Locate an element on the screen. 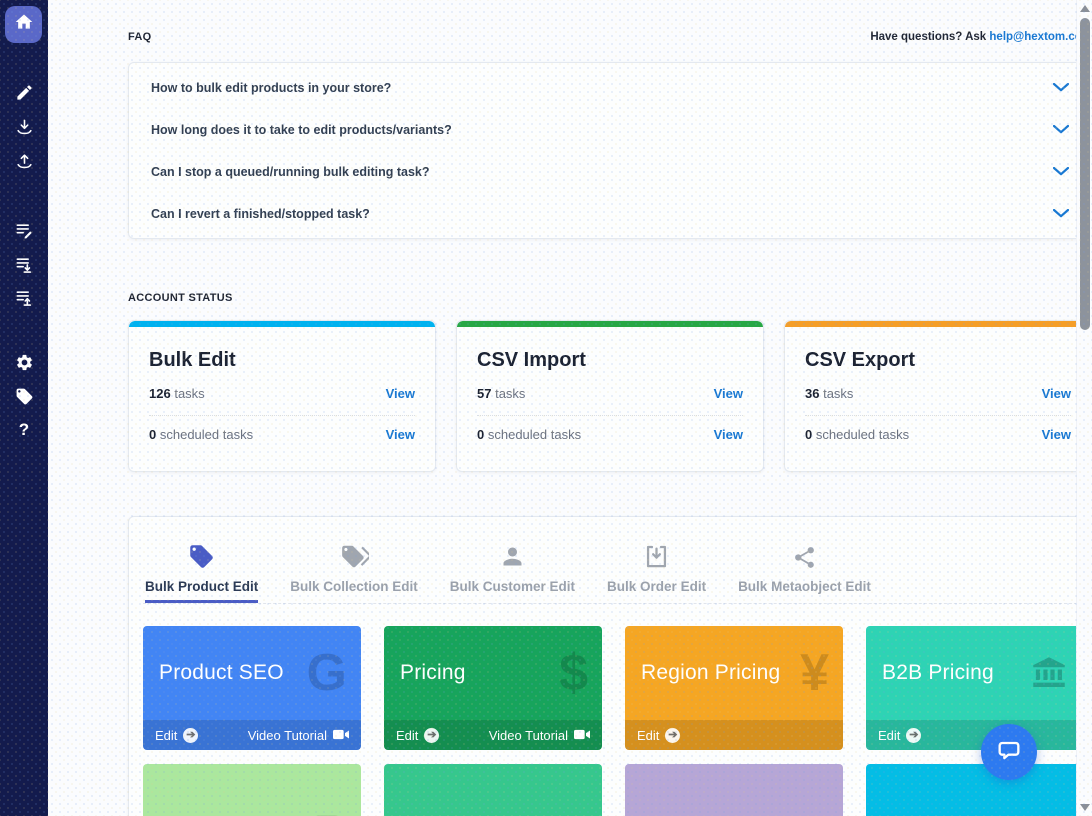 The width and height of the screenshot is (1092, 816). chat-bubble-icon is located at coordinates (1009, 752).